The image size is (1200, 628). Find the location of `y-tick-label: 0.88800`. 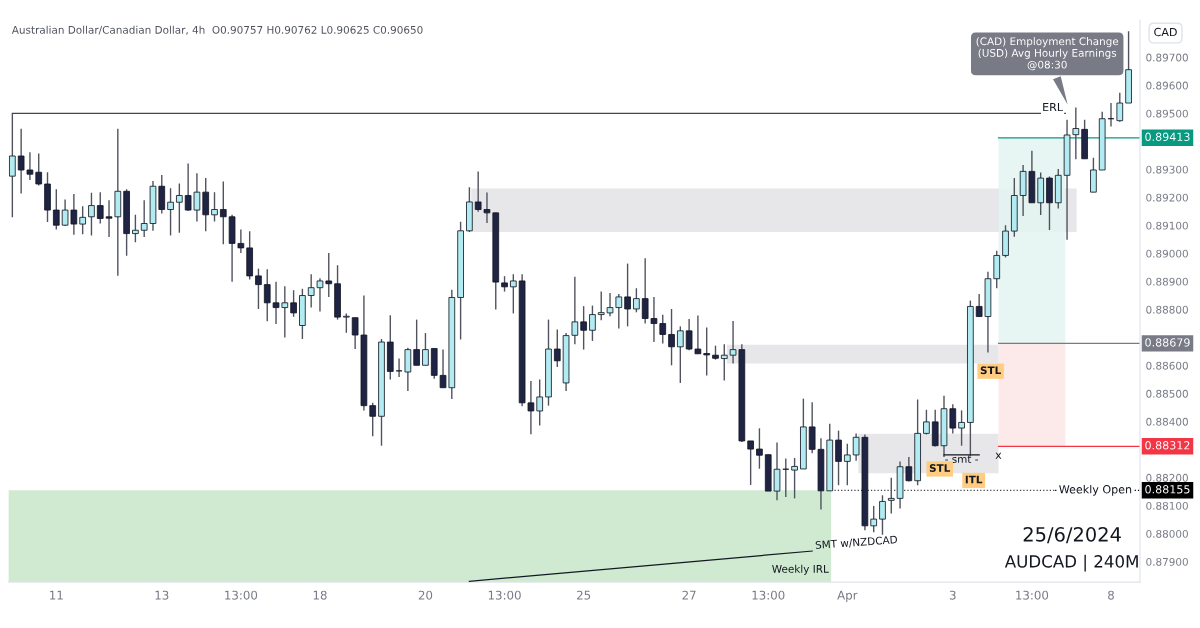

y-tick-label: 0.88800 is located at coordinates (1167, 309).